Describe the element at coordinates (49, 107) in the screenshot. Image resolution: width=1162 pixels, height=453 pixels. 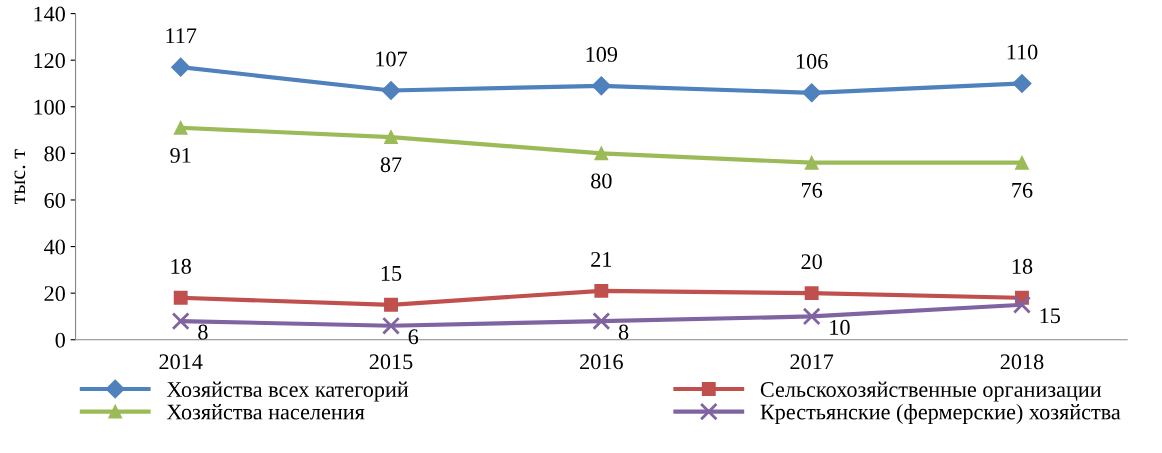
I see `y-tick-label: 100` at that location.